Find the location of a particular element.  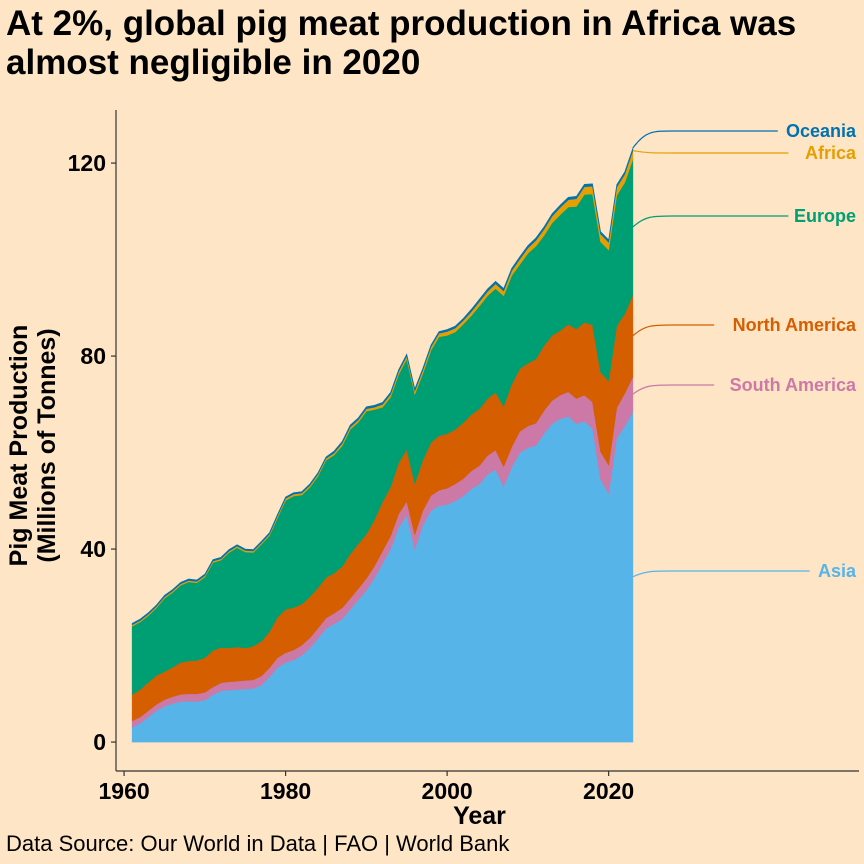

leader-line-europe is located at coordinates (710, 221).